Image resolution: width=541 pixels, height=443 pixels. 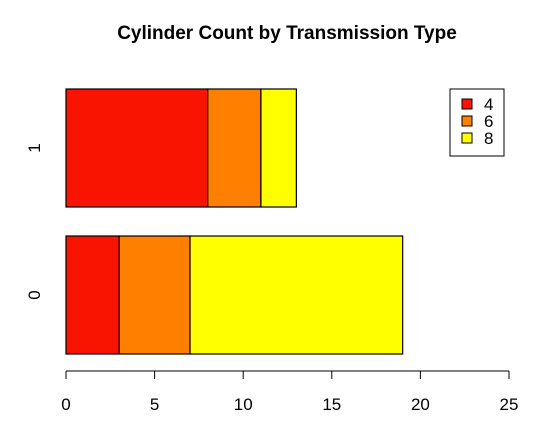 I want to click on x-tick-label-10: 10, so click(x=243, y=404).